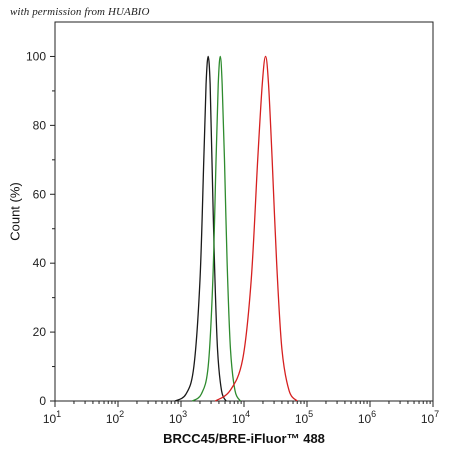 The image size is (450, 454). What do you see at coordinates (241, 417) in the screenshot?
I see `x-tick-label: 10⁴` at bounding box center [241, 417].